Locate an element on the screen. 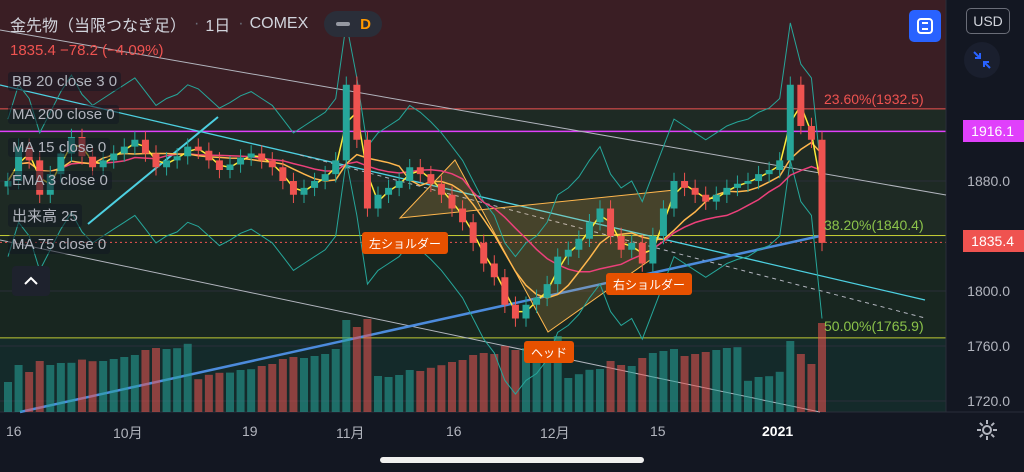  interval-label: 1日 is located at coordinates (218, 26).